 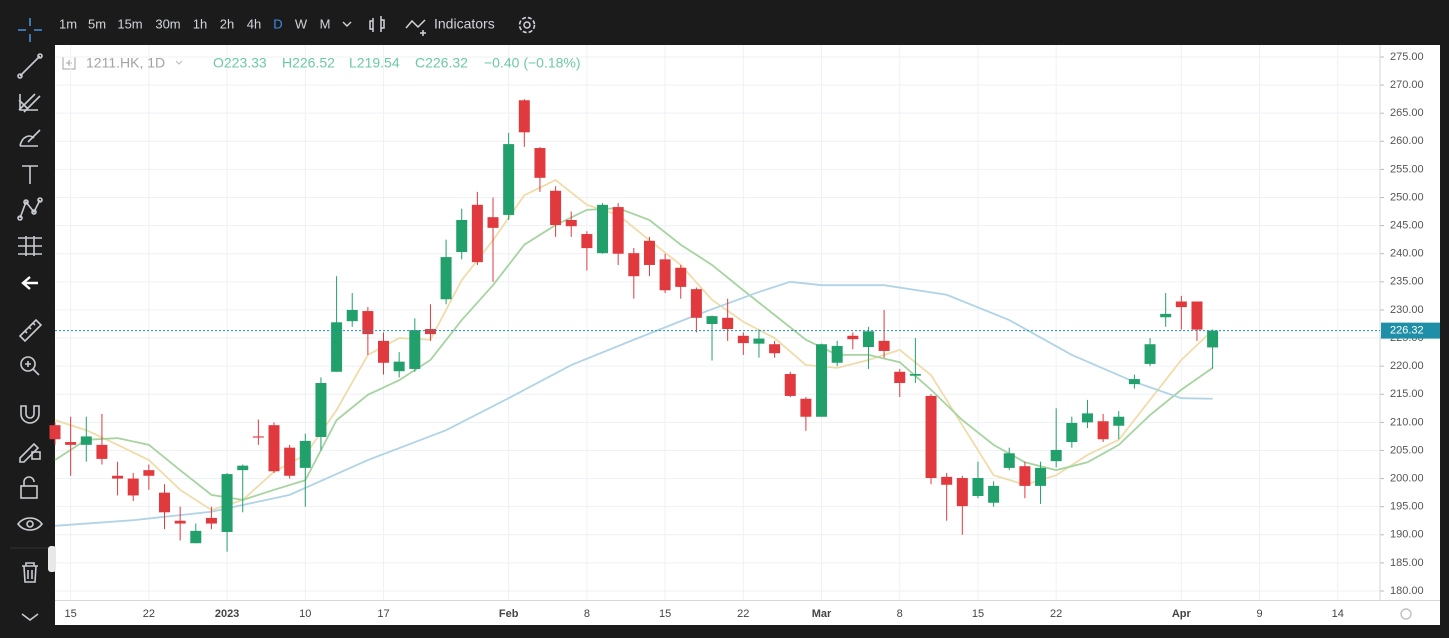 I want to click on x-tick-label: 10, so click(x=305, y=614).